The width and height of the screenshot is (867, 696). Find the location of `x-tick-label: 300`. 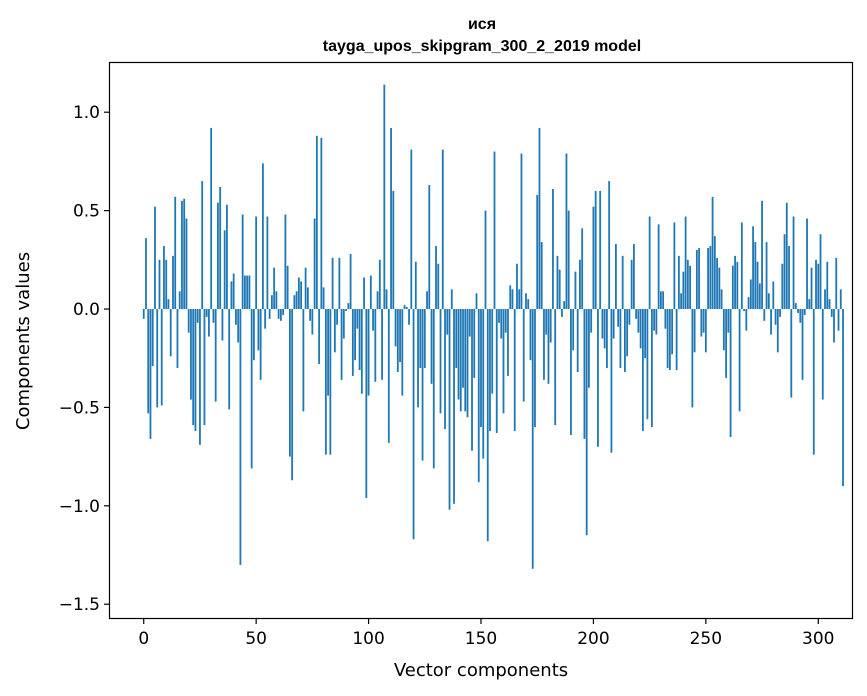

x-tick-label: 300 is located at coordinates (818, 639).